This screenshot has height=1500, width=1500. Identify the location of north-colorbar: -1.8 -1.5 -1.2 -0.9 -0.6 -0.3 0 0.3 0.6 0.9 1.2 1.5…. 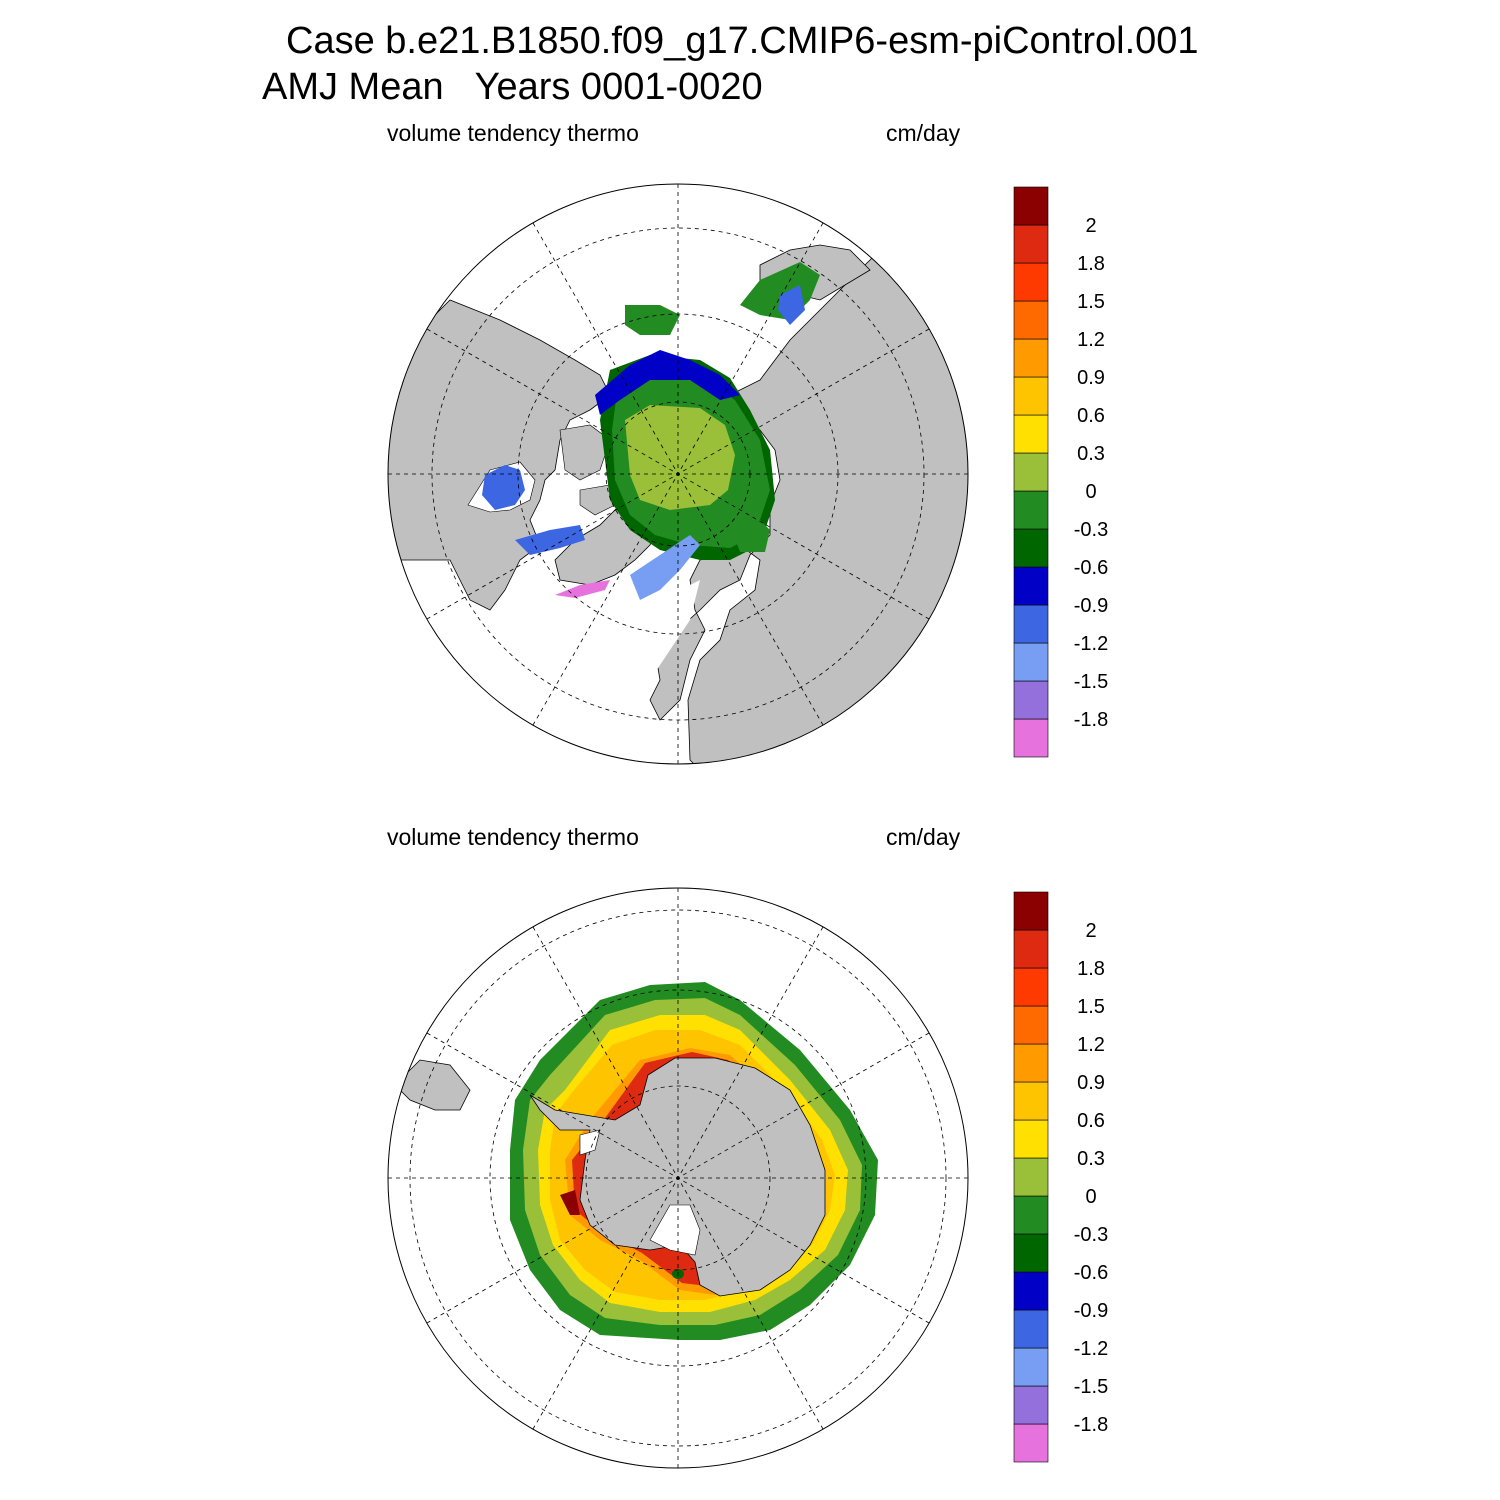
(1061, 472).